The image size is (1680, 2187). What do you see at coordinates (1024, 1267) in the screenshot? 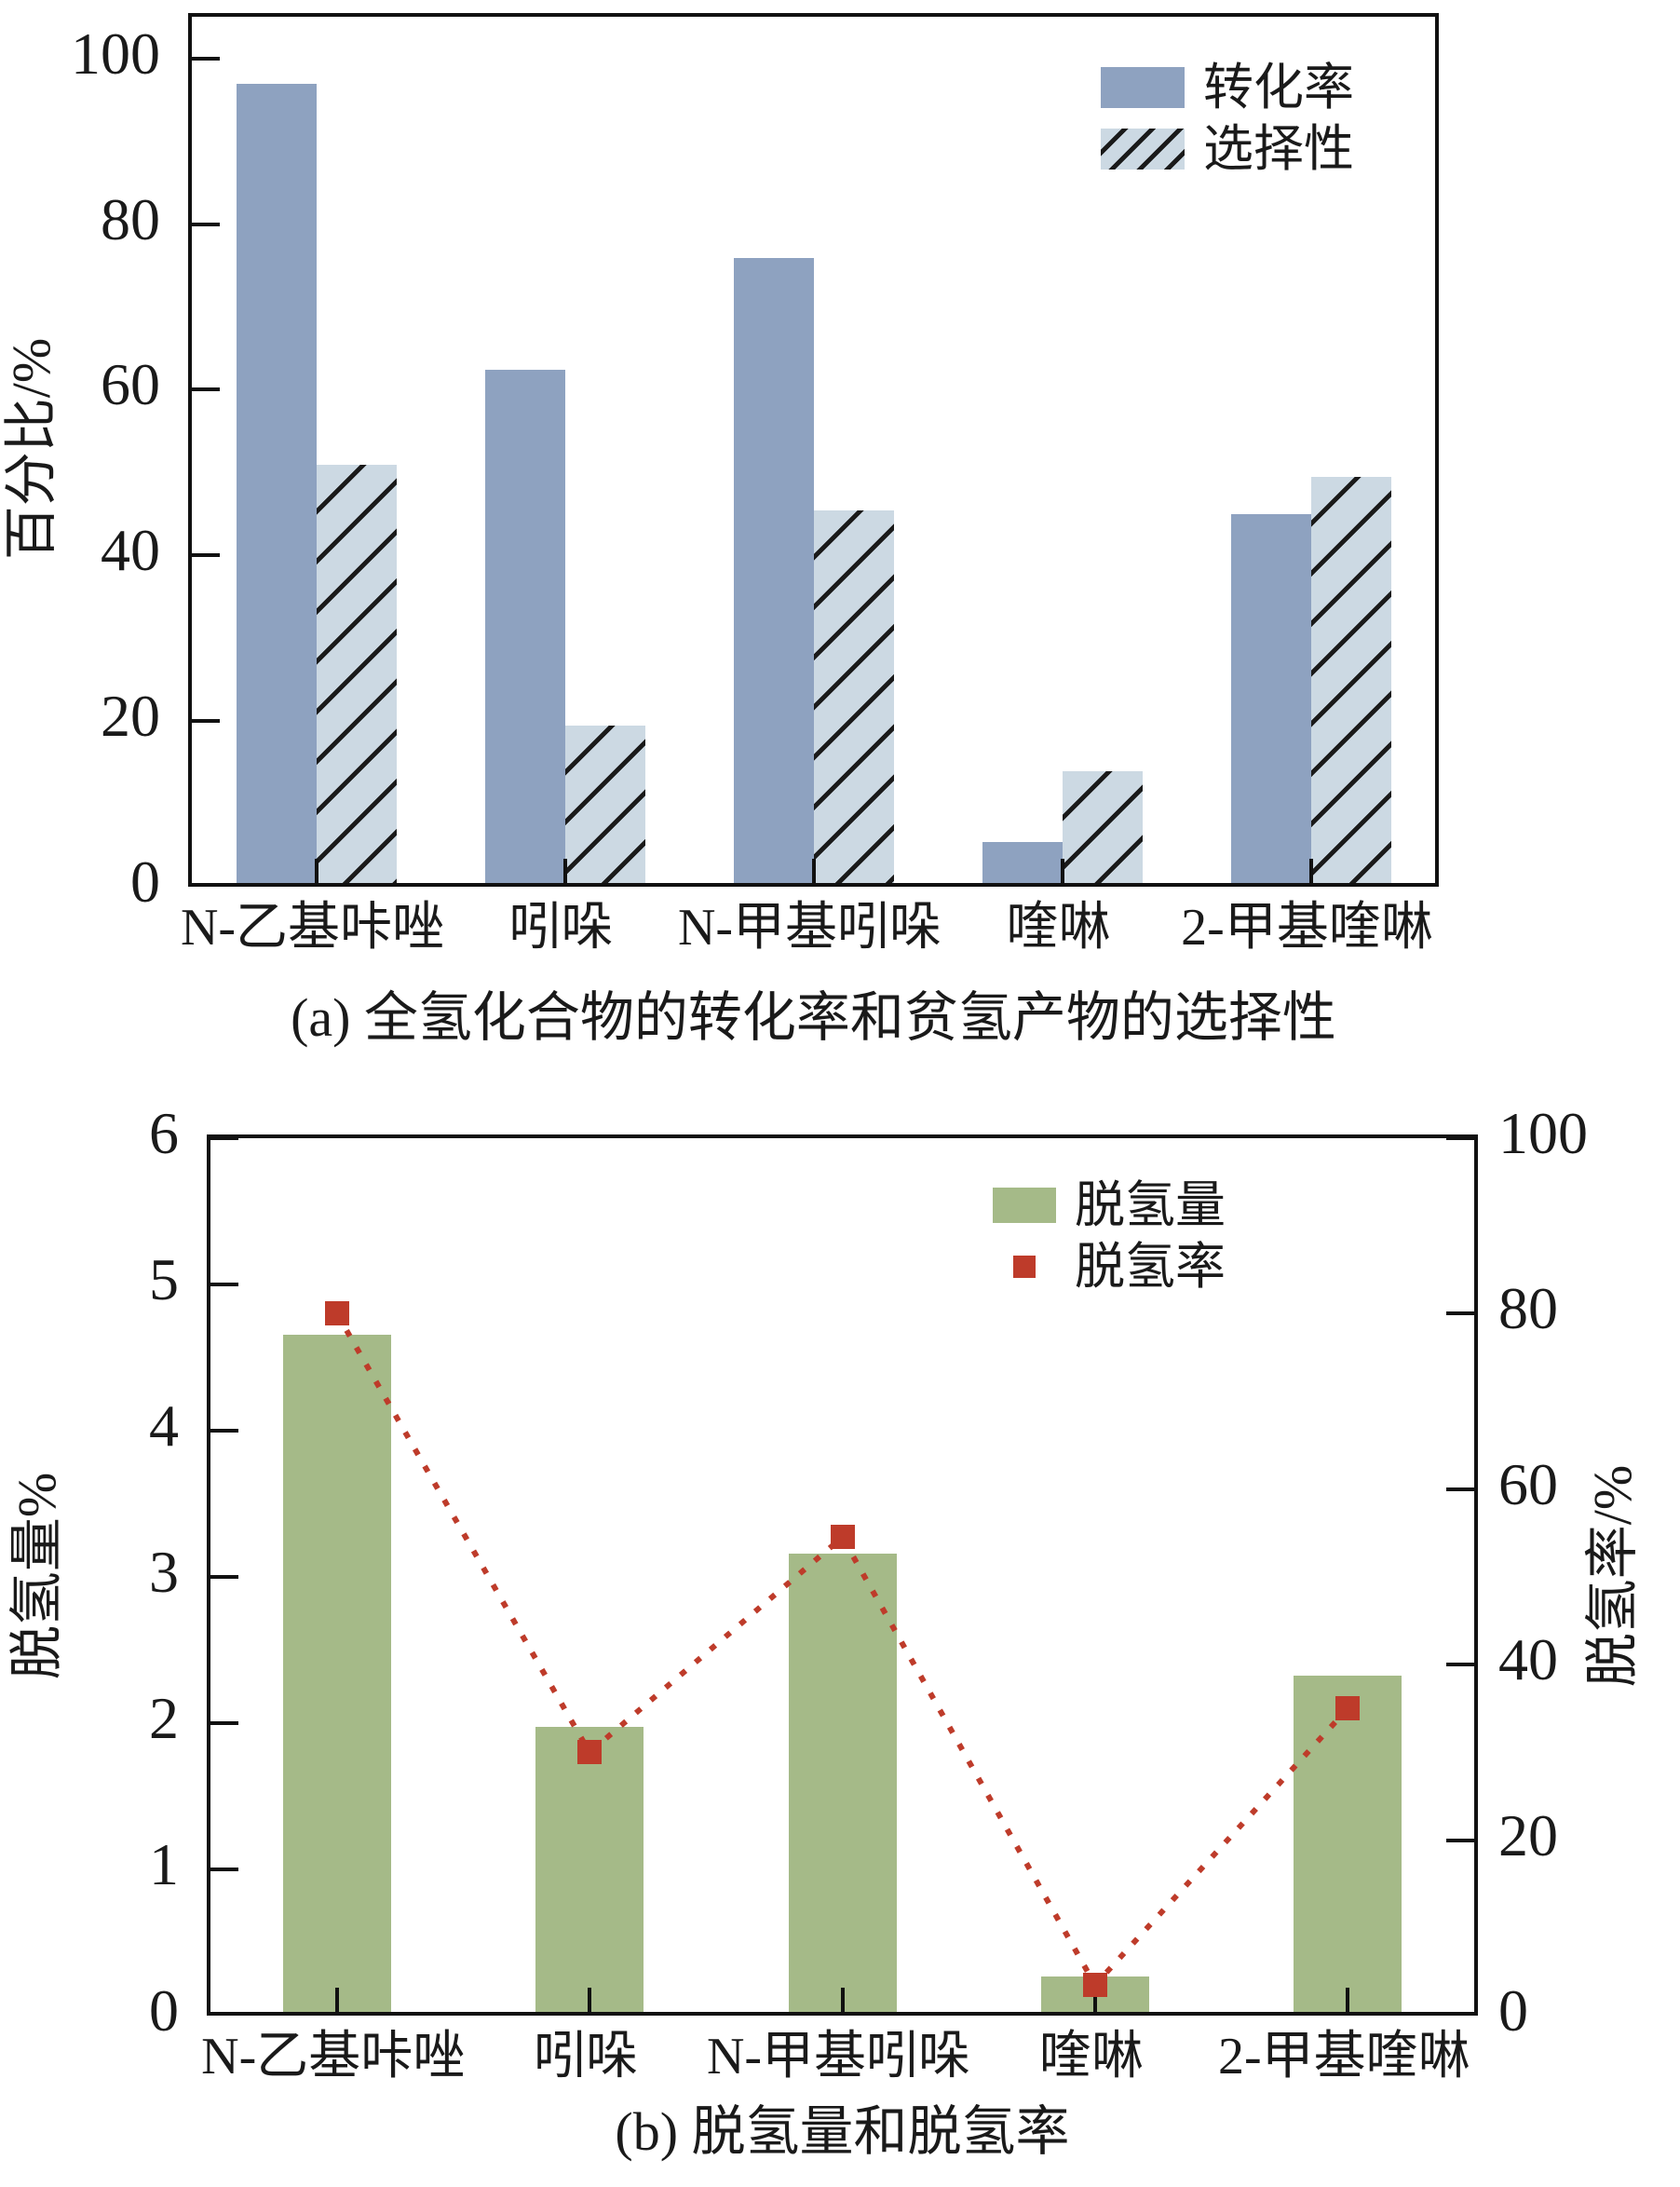
I see `dehydrogenation-rate-marker-icon` at bounding box center [1024, 1267].